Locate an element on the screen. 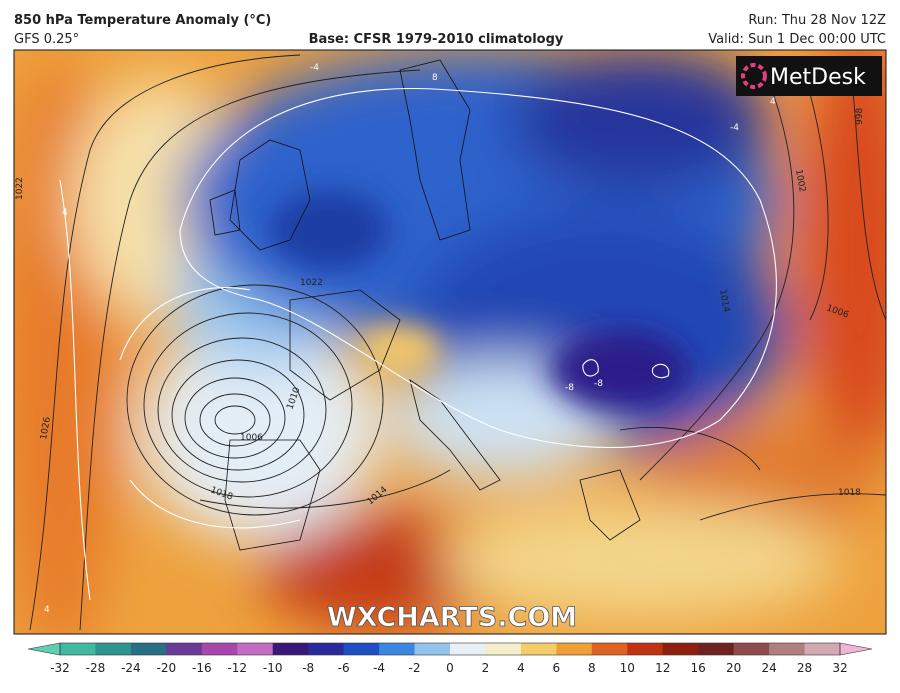 Image resolution: width=900 pixels, height=693 pixels. base: Base: CFSR 1979-2010 climatology is located at coordinates (436, 39).